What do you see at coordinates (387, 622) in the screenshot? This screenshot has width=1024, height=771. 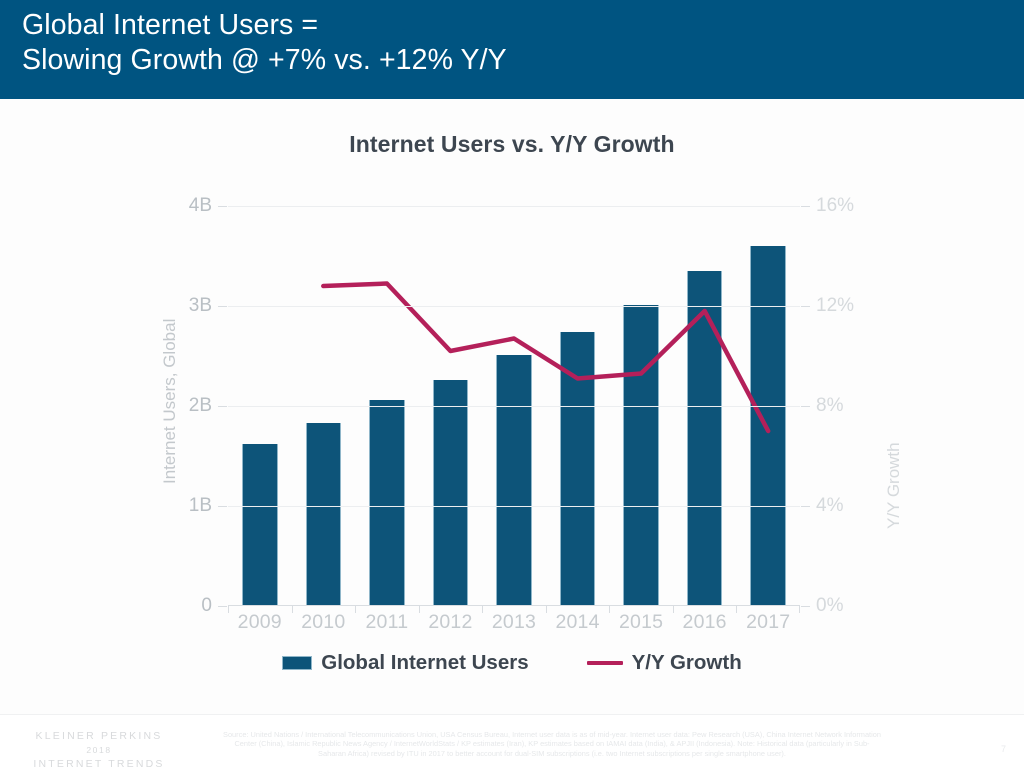 I see `x-axis-label-2011: 2011` at bounding box center [387, 622].